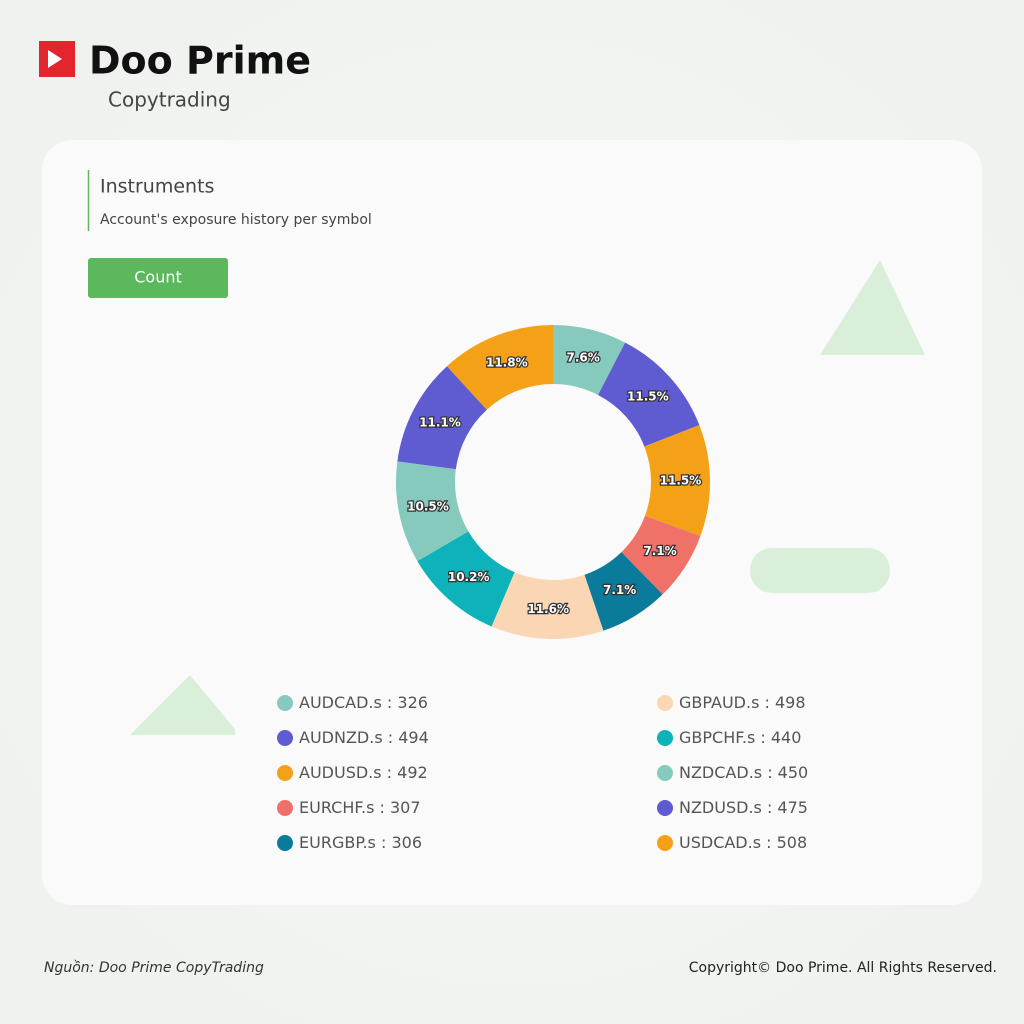 The height and width of the screenshot is (1024, 1024). I want to click on legend-count: 326, so click(412, 702).